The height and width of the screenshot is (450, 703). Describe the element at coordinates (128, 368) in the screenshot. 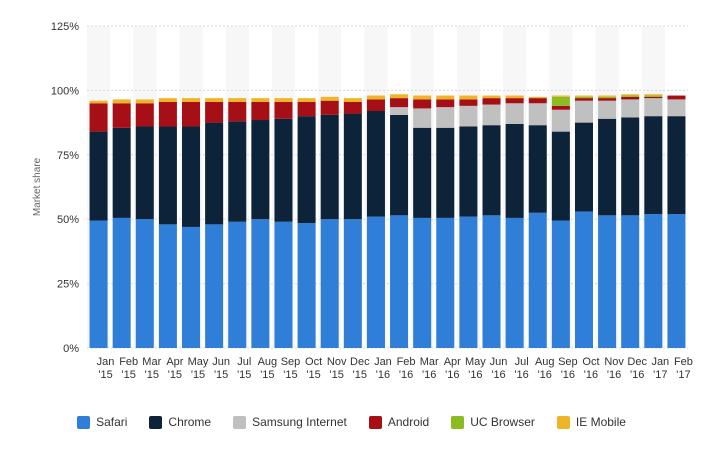

I see `x-tick-label: Feb '15` at that location.